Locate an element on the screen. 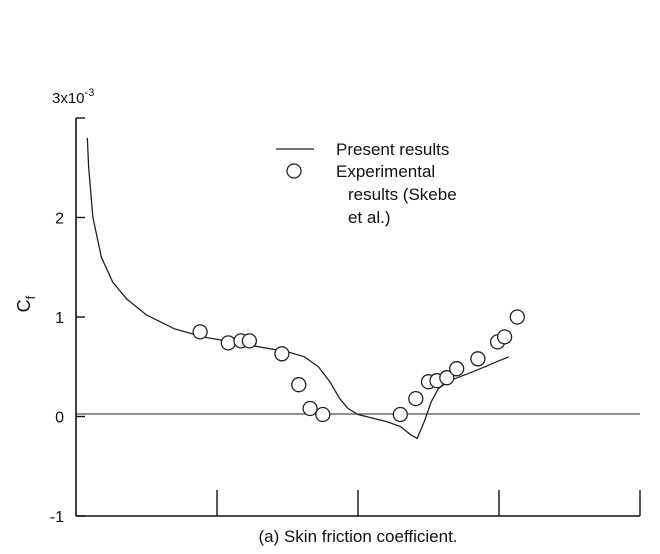 This screenshot has height=554, width=660. y-axis-title-text: Cf is located at coordinates (26, 303).